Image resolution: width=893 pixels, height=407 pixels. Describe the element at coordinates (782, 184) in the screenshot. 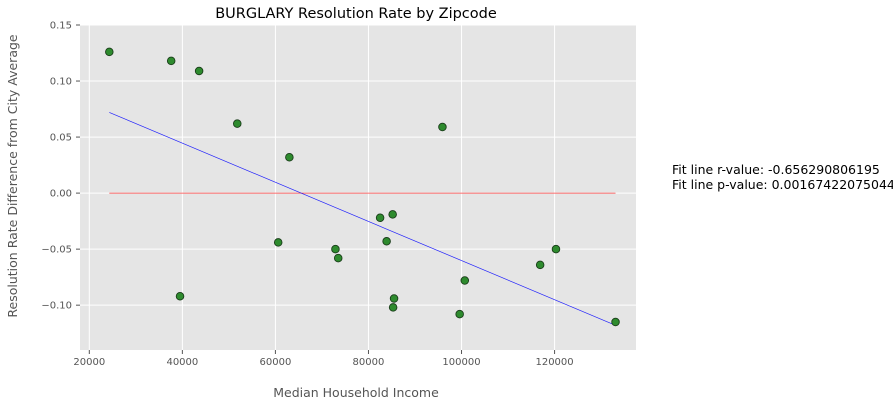

I see `p-value-annotation: Fit line p-value: 0.00167422075044` at that location.